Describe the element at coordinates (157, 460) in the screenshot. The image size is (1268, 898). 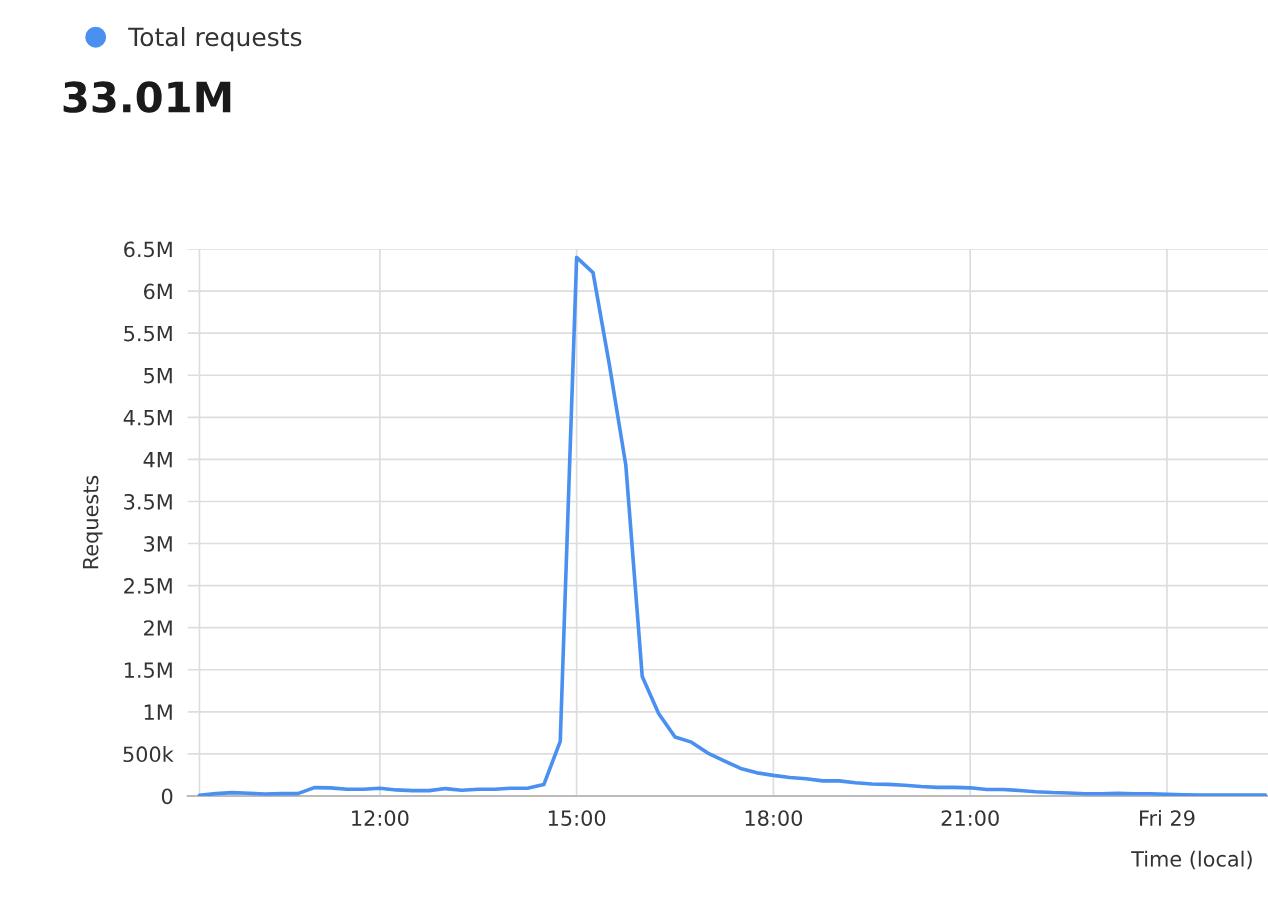
I see `y-tick-label: 4M` at that location.